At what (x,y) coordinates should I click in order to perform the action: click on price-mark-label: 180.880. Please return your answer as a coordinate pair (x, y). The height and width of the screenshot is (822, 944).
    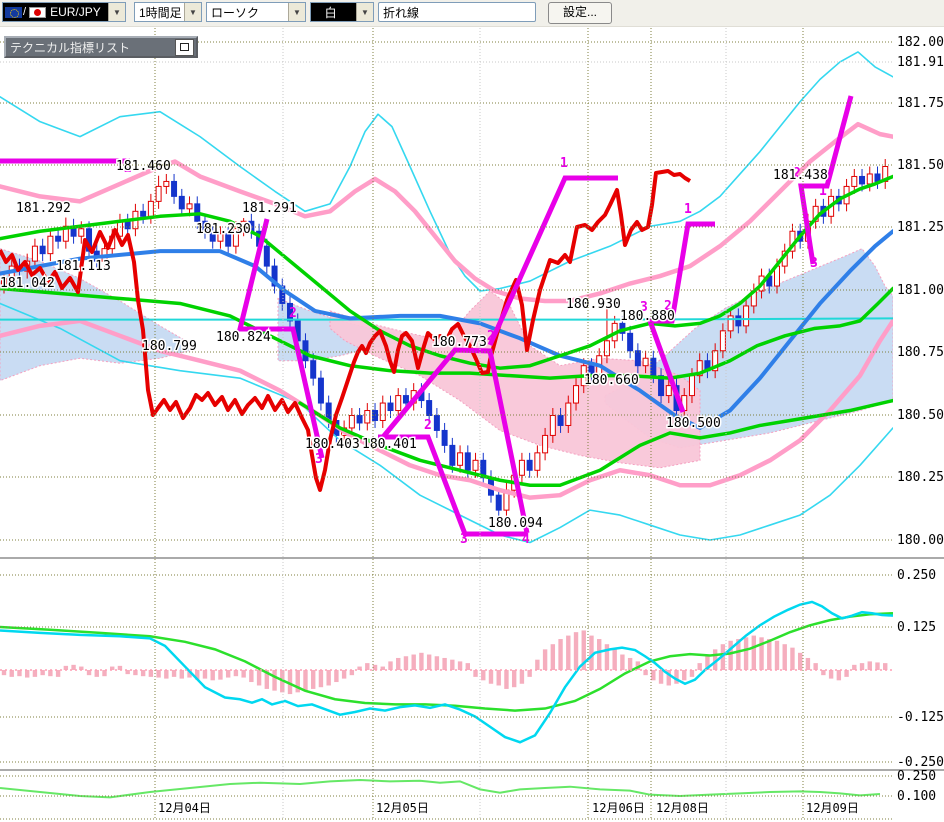
    Looking at the image, I should click on (647, 316).